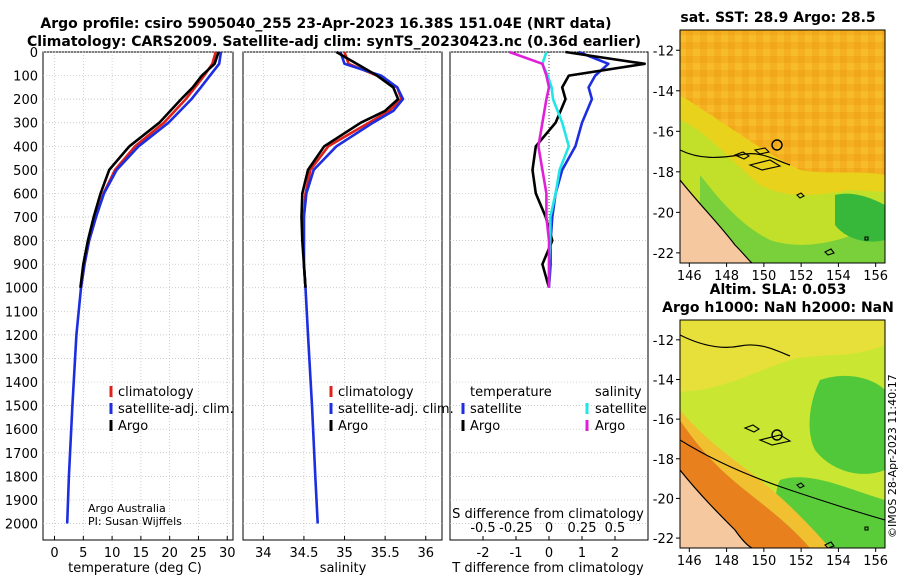 Image resolution: width=900 pixels, height=580 pixels. What do you see at coordinates (582, 553) in the screenshot?
I see `x-tick-label: 1` at bounding box center [582, 553].